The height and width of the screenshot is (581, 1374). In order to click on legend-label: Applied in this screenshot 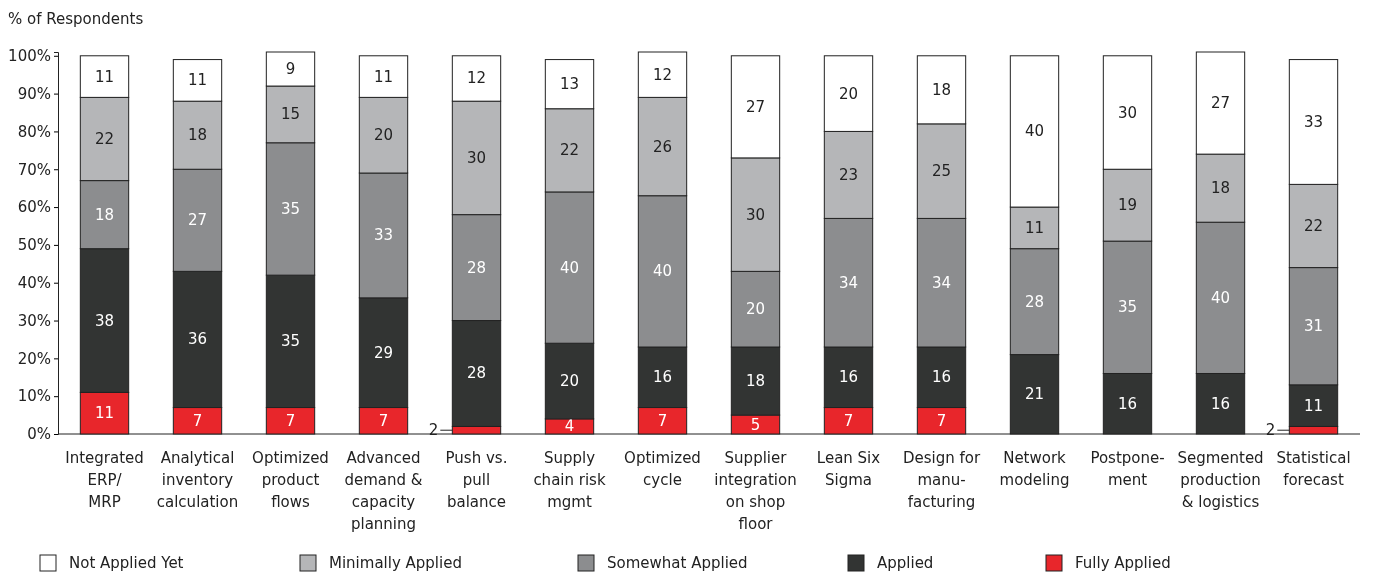, I will do `click(905, 563)`.